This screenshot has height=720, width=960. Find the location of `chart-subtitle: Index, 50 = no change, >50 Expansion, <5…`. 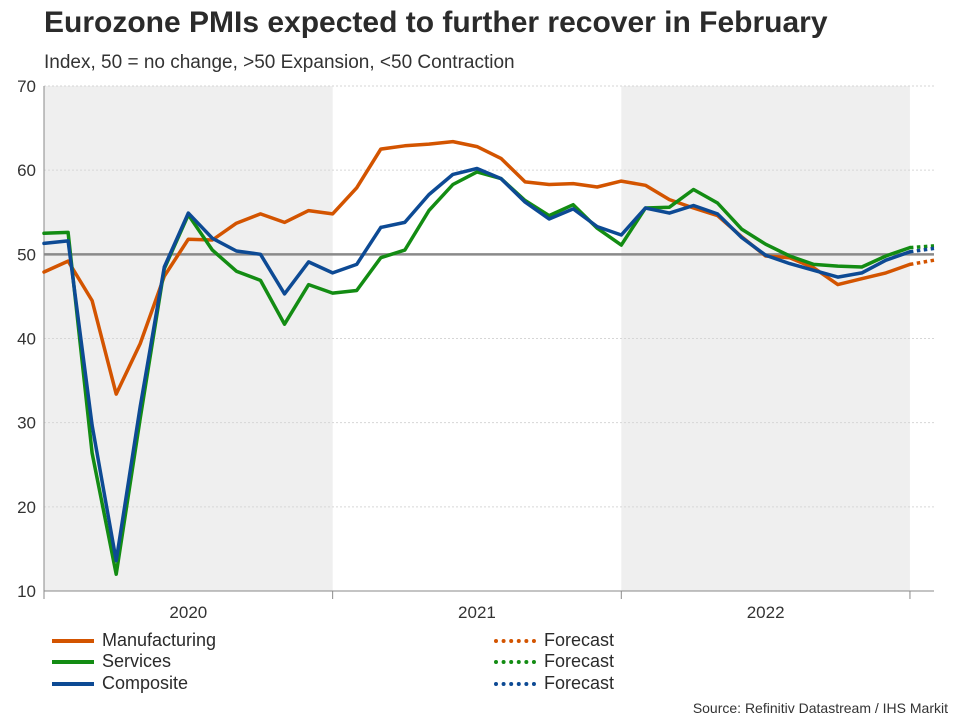

chart-subtitle: Index, 50 = no change, >50 Expansion, <5… is located at coordinates (279, 62).